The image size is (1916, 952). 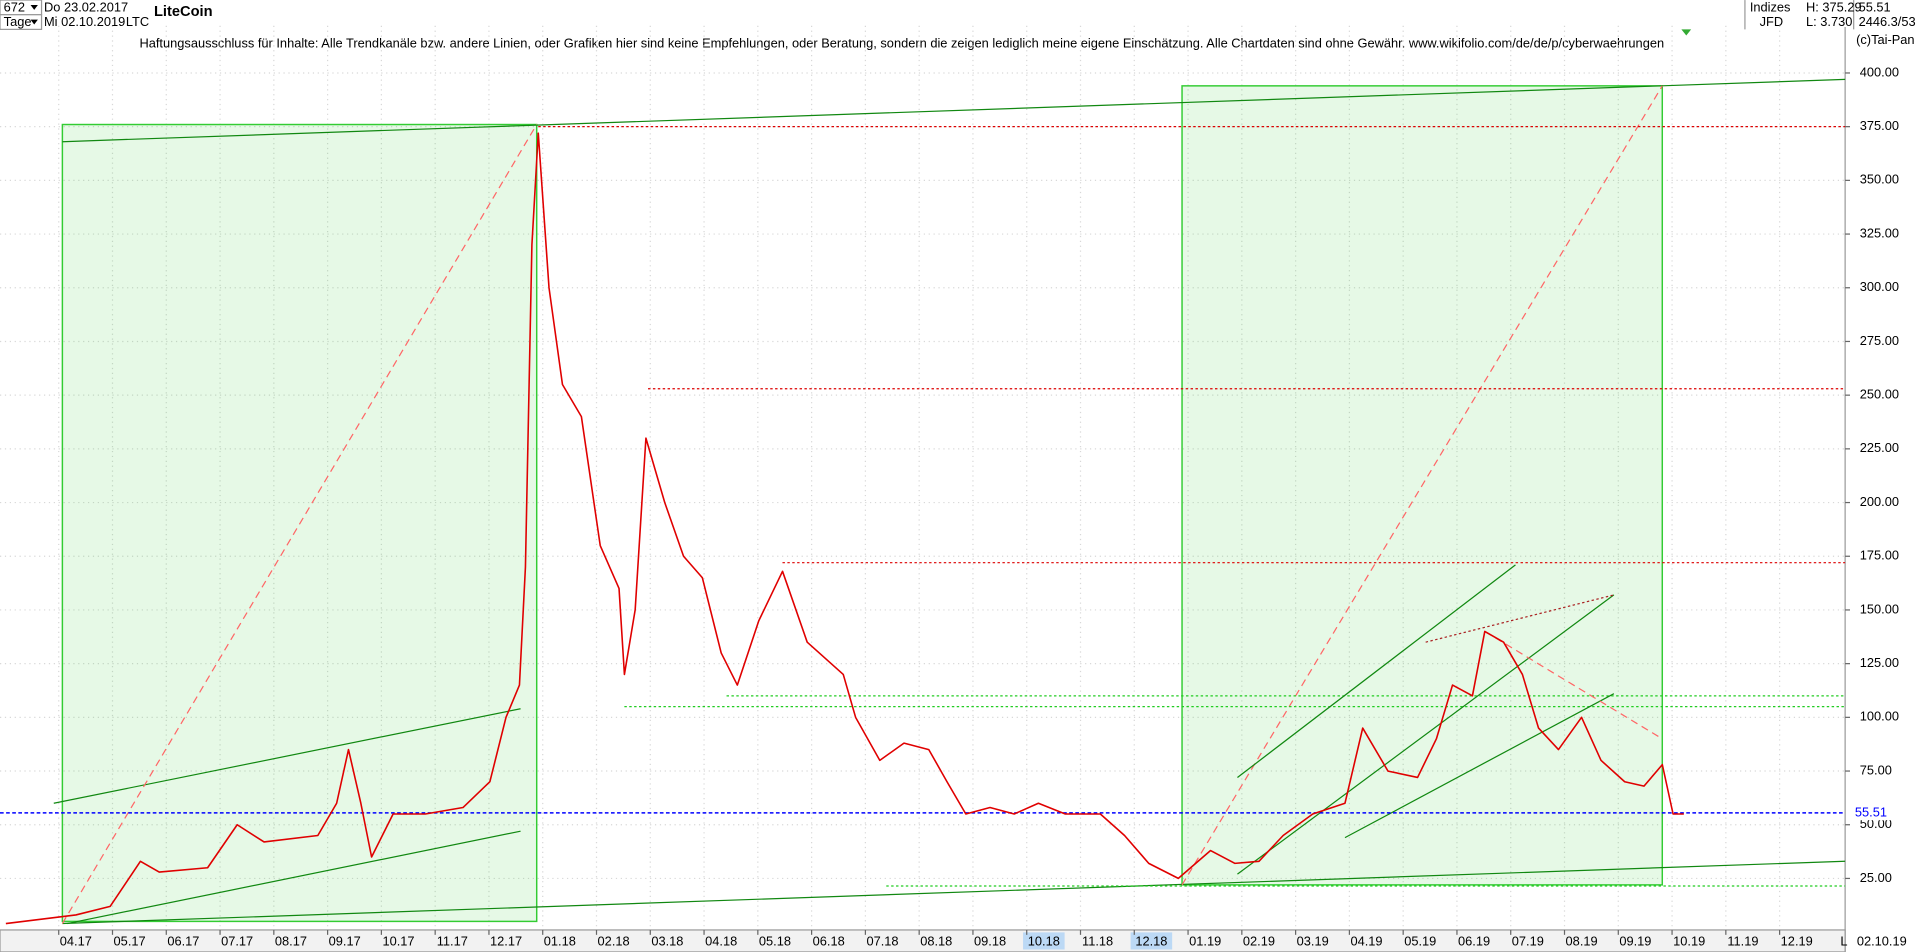 What do you see at coordinates (130, 941) in the screenshot?
I see `x-tick-label: 05.17` at bounding box center [130, 941].